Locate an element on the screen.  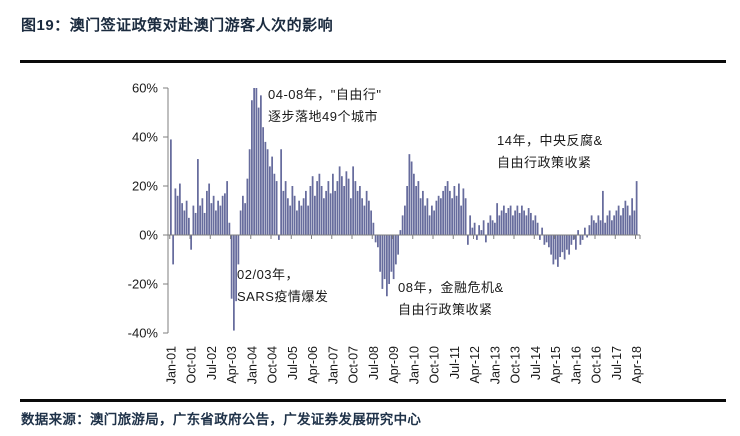
x-tick-label: Jan-07 is located at coordinates (333, 365).